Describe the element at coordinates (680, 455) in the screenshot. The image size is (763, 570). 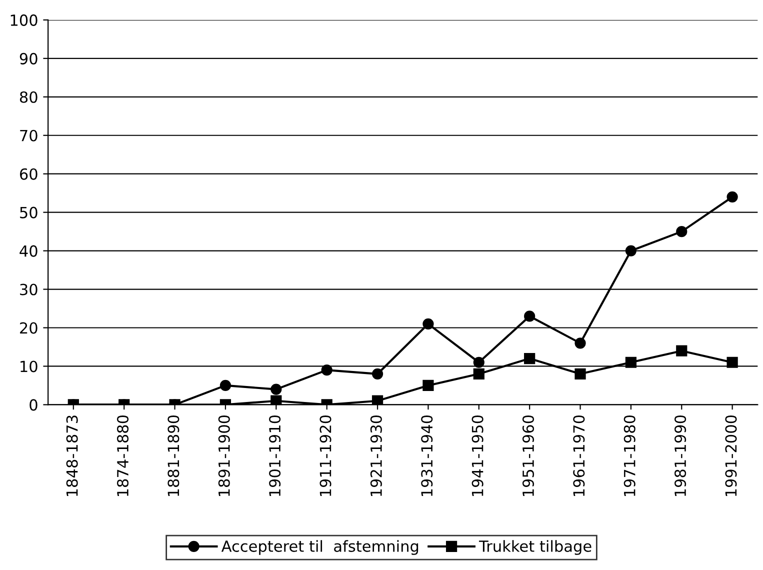
I see `x-tick-label: 1981-1990` at that location.